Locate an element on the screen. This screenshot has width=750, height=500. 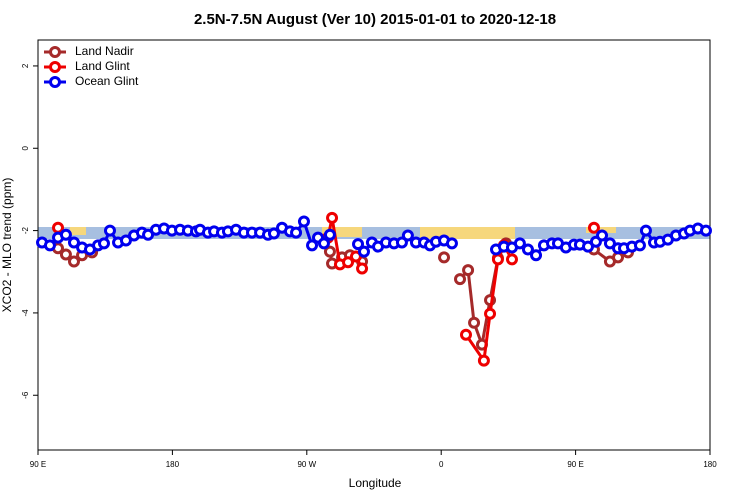
y-tick-label: 0 is located at coordinates (25, 147).